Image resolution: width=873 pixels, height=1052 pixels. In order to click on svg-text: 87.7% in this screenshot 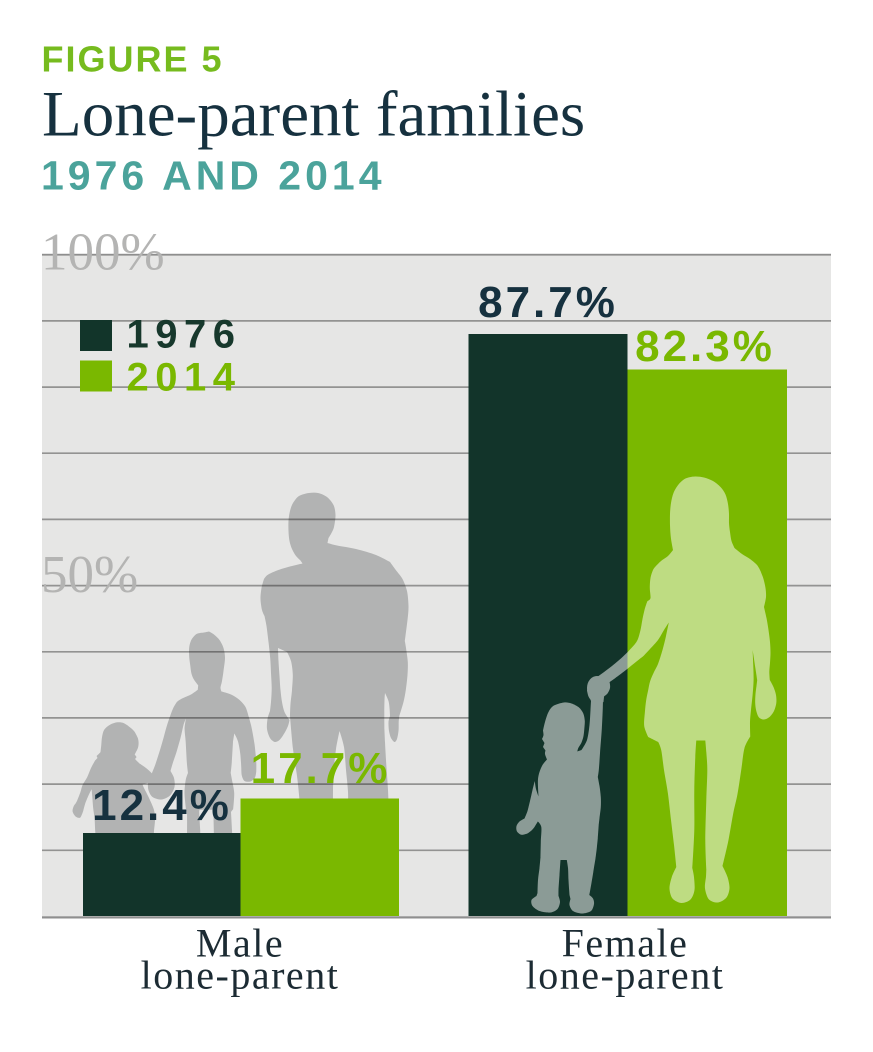, I will do `click(548, 302)`.